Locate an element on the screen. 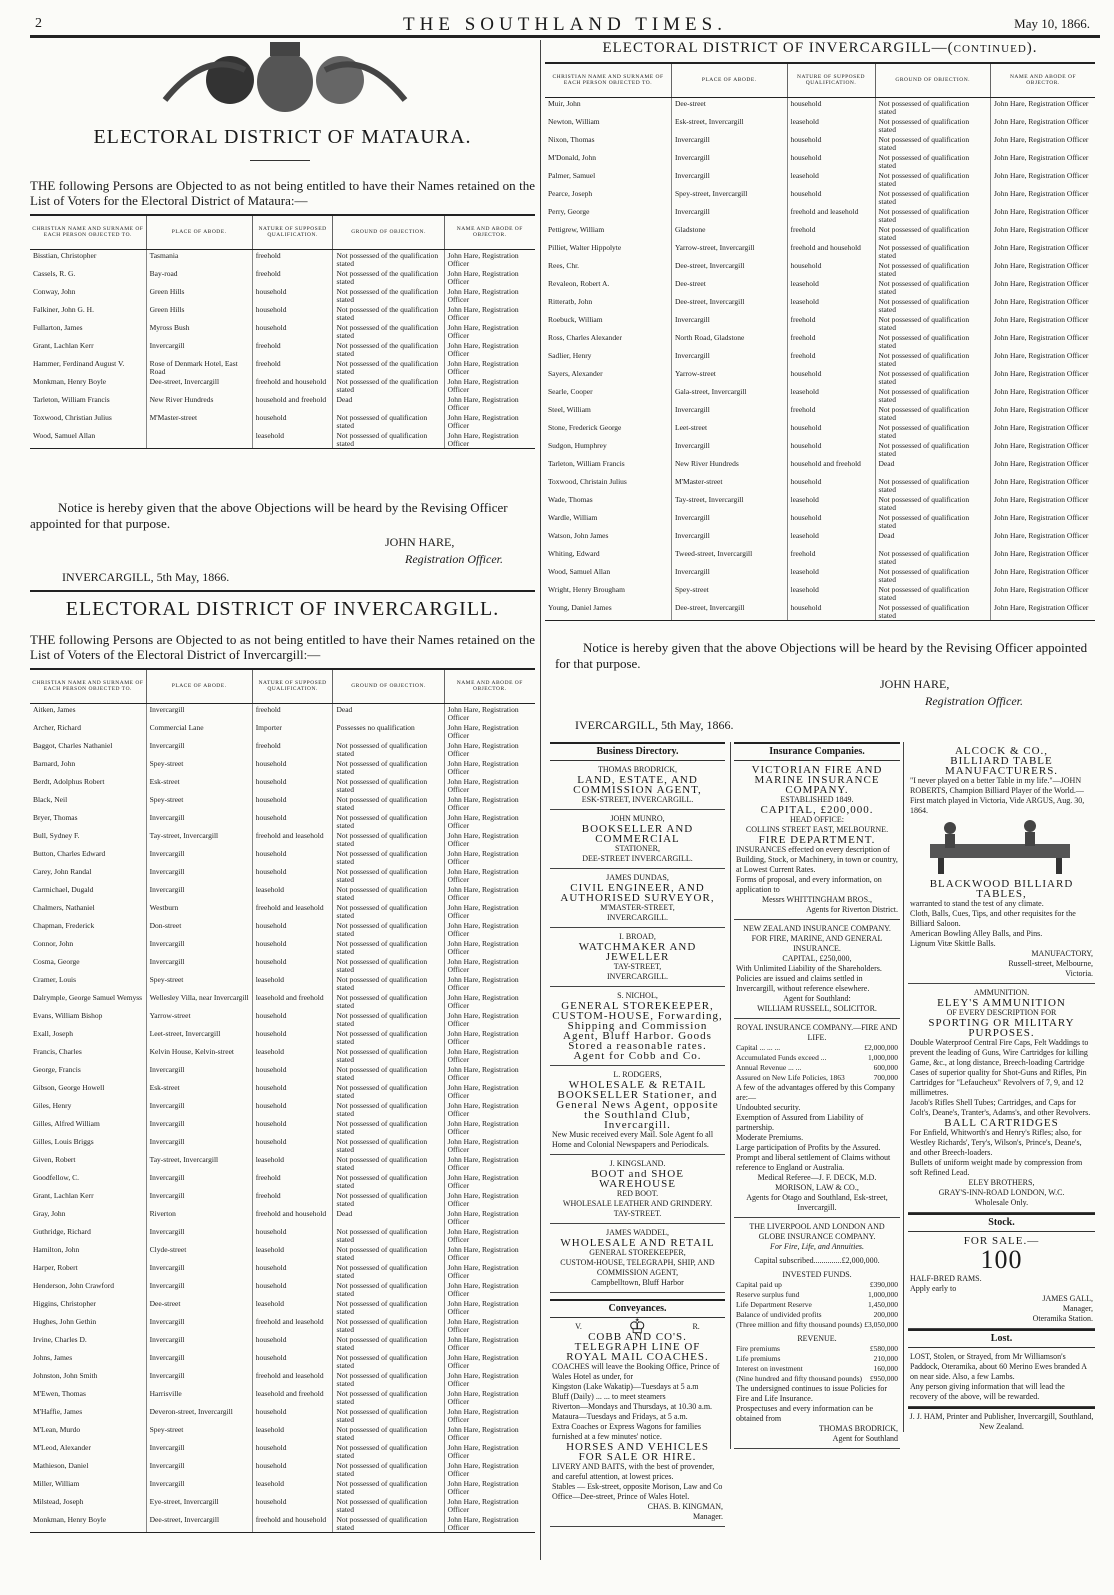  figure-value: £2,000,000 is located at coordinates (881, 1047).